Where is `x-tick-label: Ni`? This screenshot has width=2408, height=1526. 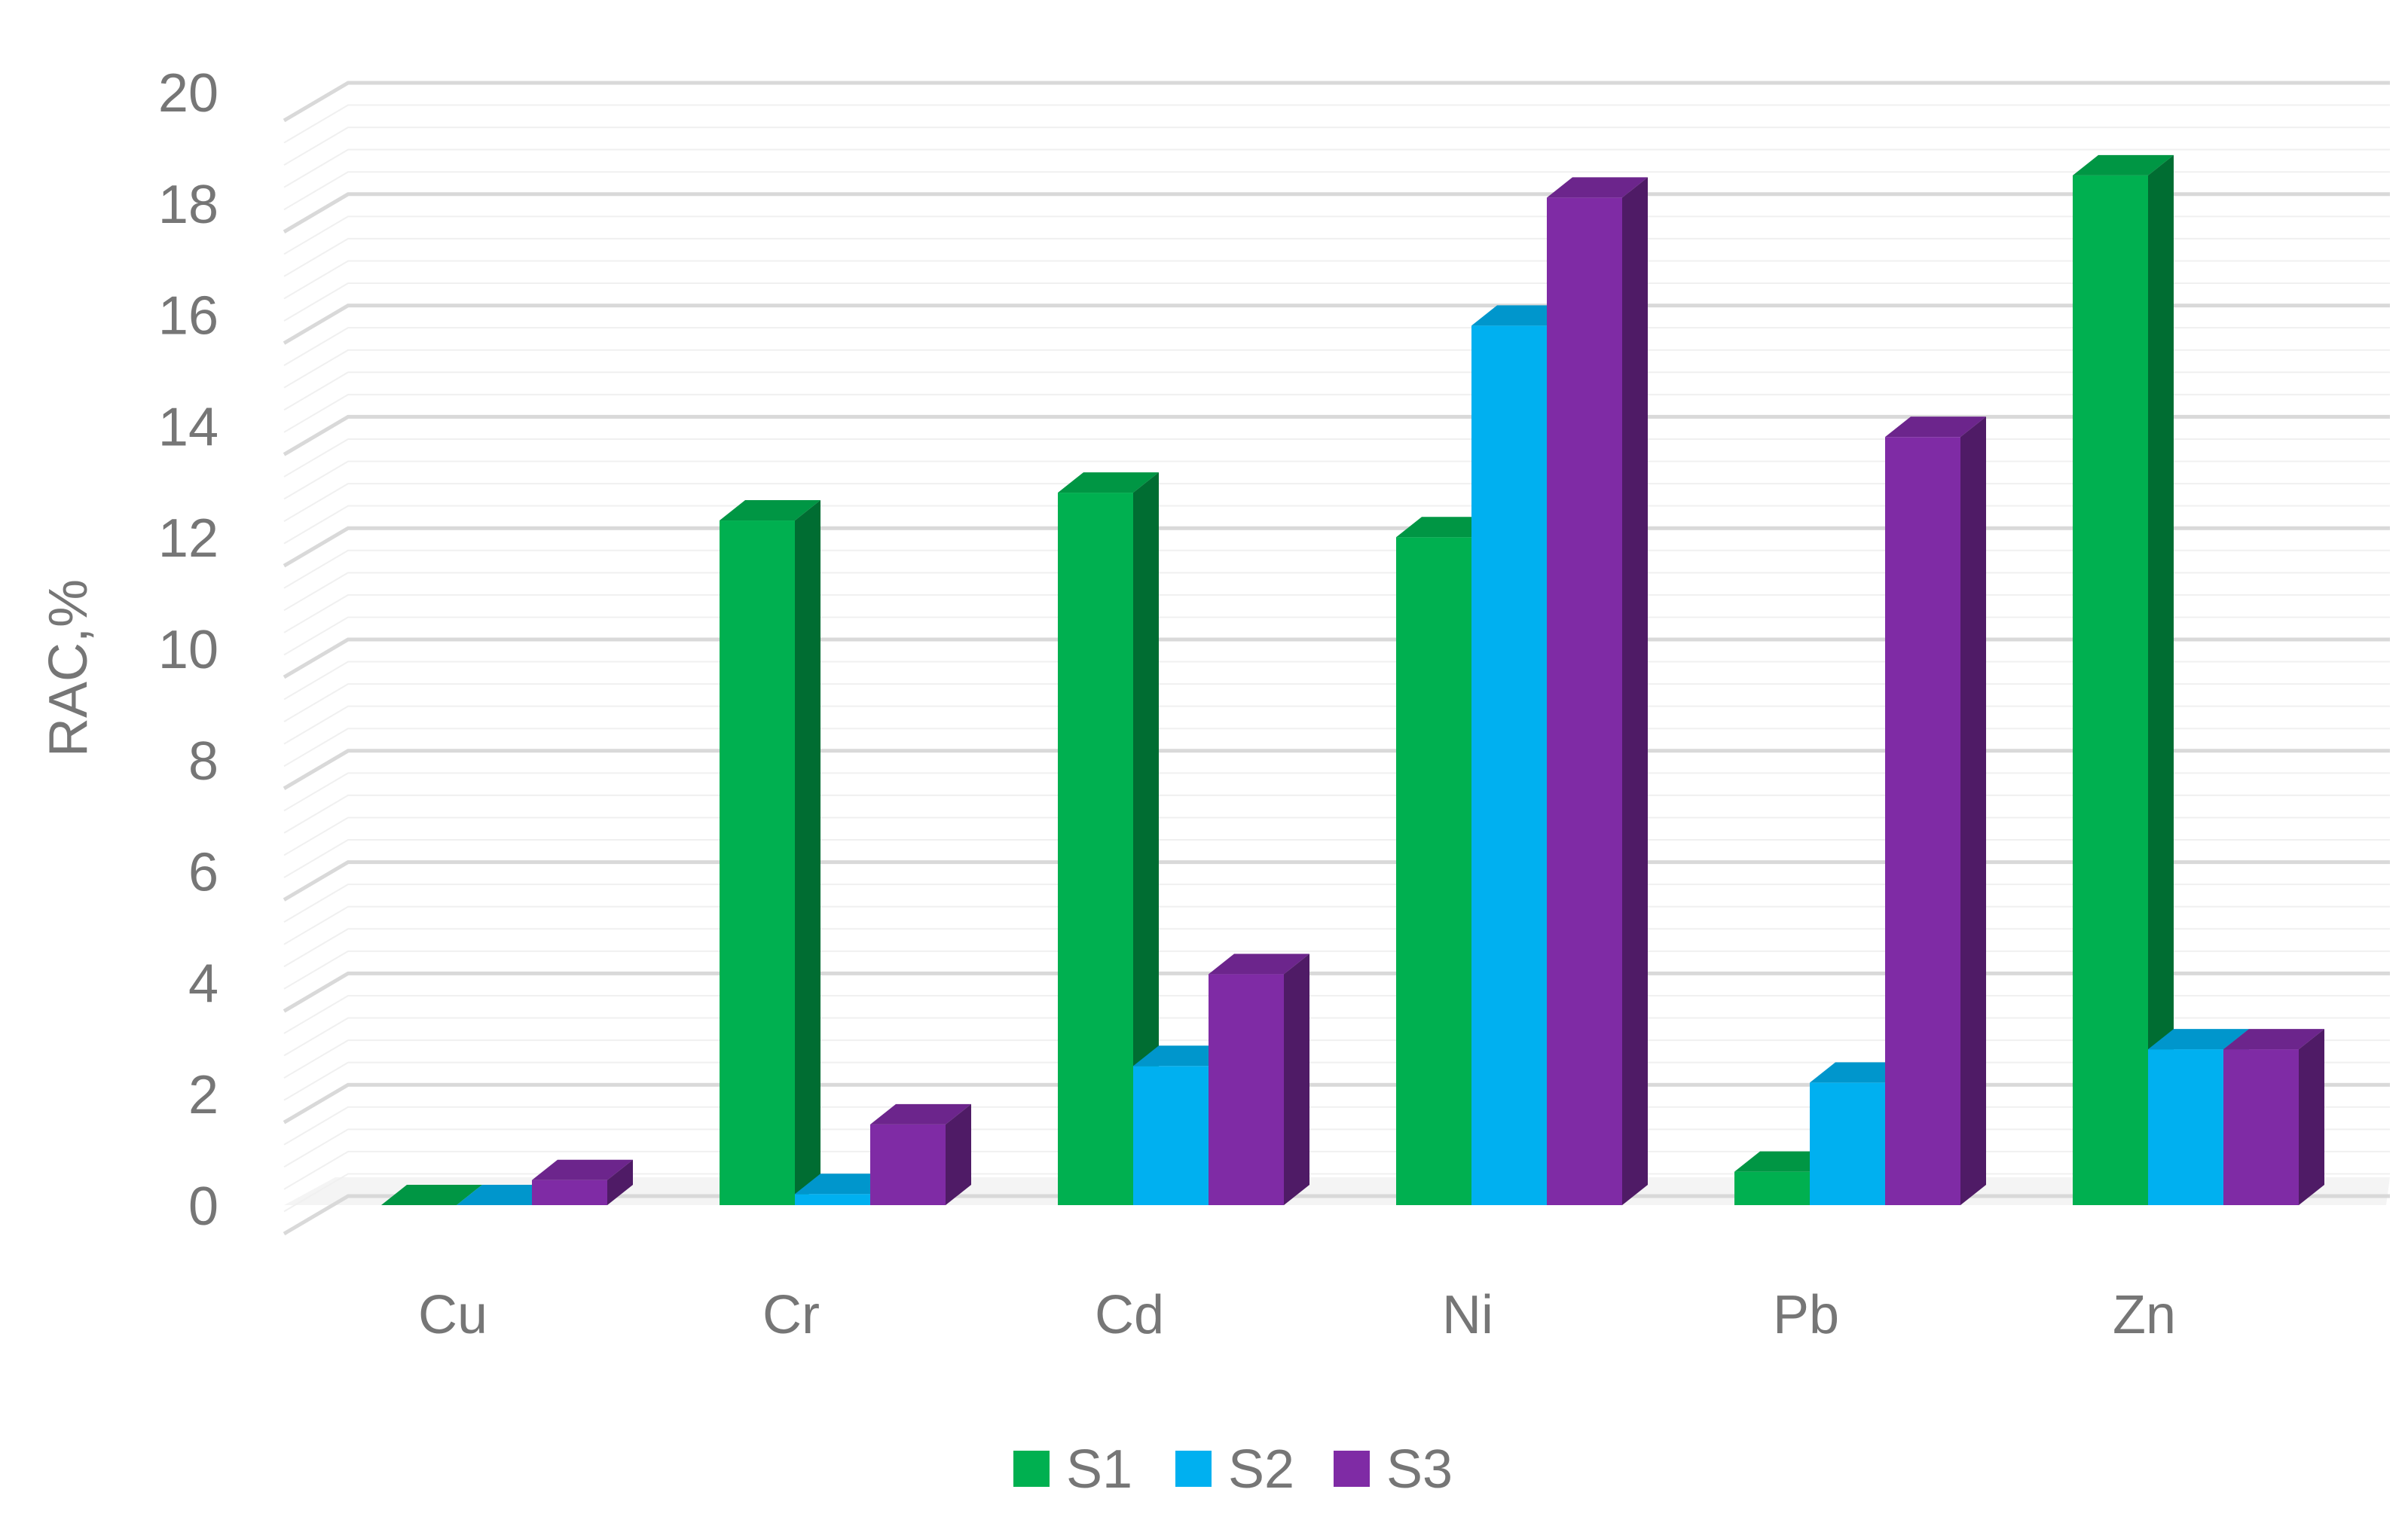
x-tick-label: Ni is located at coordinates (1467, 1315).